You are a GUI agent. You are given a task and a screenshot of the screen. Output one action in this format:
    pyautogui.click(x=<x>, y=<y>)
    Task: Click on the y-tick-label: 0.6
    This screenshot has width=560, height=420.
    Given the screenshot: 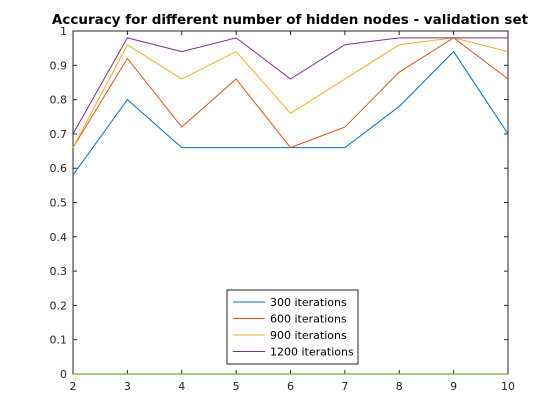 What is the action you would take?
    pyautogui.click(x=59, y=168)
    